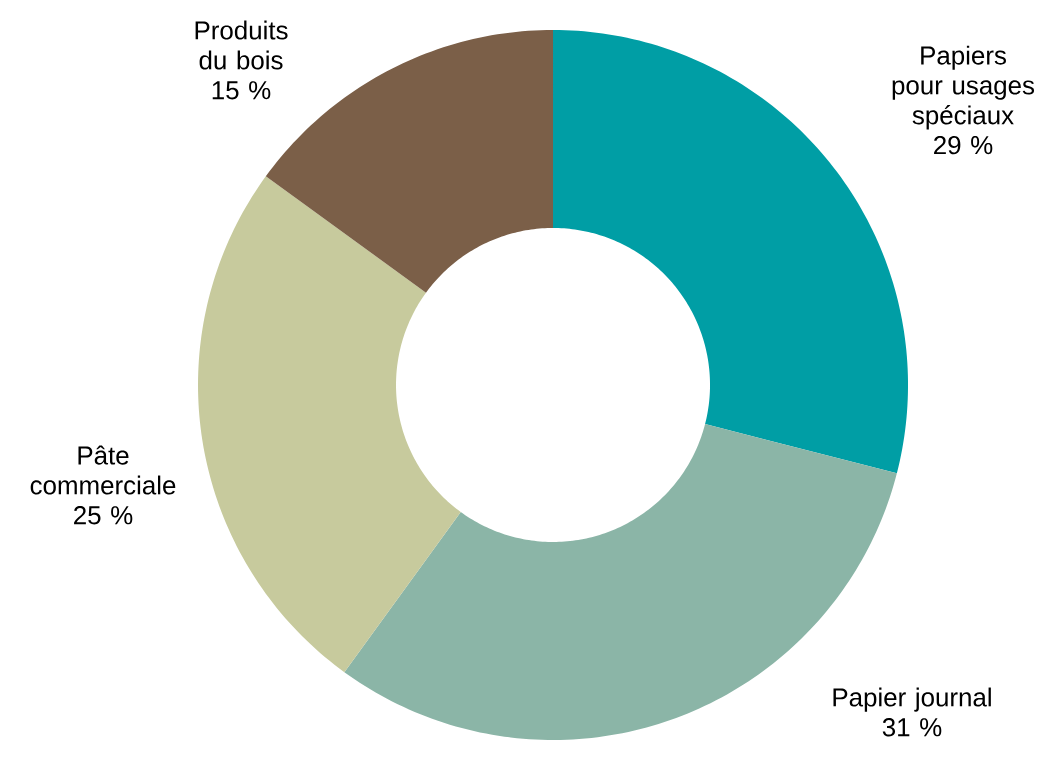  Describe the element at coordinates (241, 90) in the screenshot. I see `data-label: 15 %` at that location.